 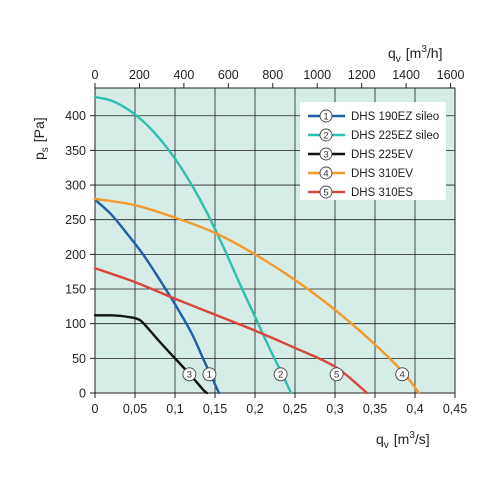 I want to click on x-bottom-tick-label: 0,4, so click(x=414, y=409).